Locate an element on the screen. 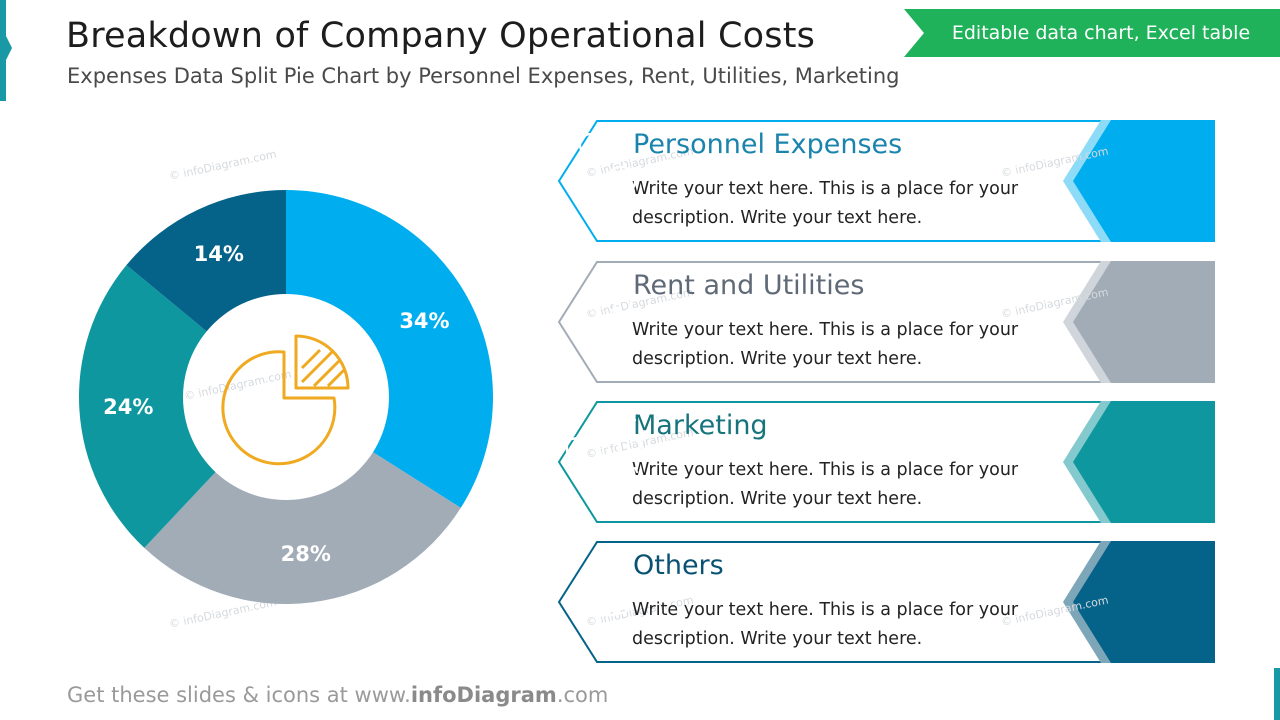  donut-slice-rent-and-utilities is located at coordinates (302, 528).